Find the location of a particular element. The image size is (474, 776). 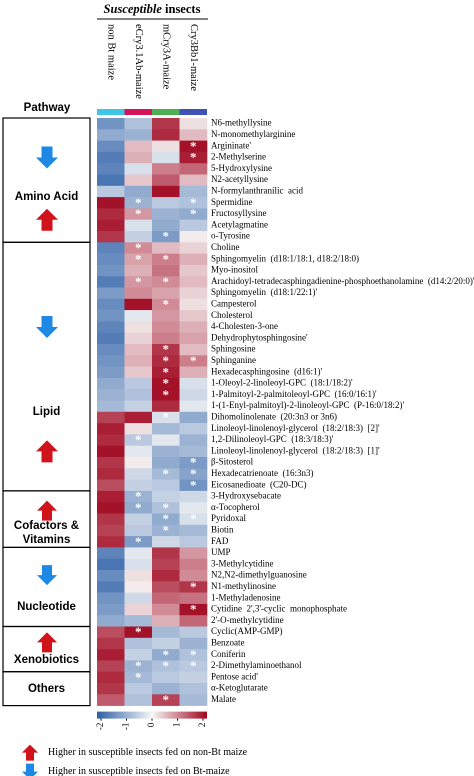

row-label: 5-Hydroxylysine is located at coordinates (241, 168).